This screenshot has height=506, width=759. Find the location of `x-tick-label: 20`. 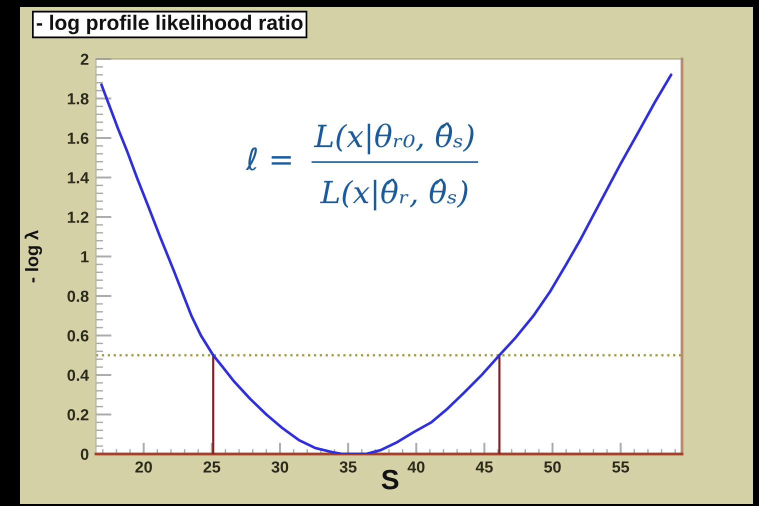

x-tick-label: 20 is located at coordinates (143, 467).